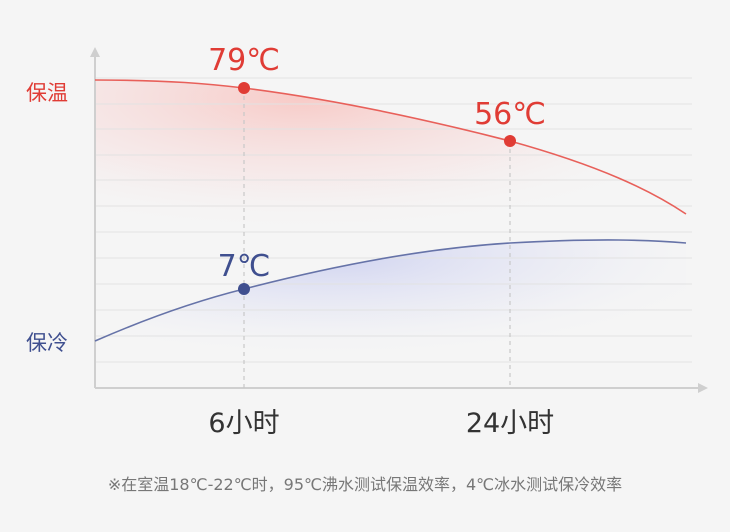 Image resolution: width=730 pixels, height=532 pixels. I want to click on footnote: ※在室温18℃-22℃时，95℃沸水测试保温效率，4℃冰水测试保冷效率, so click(365, 484).